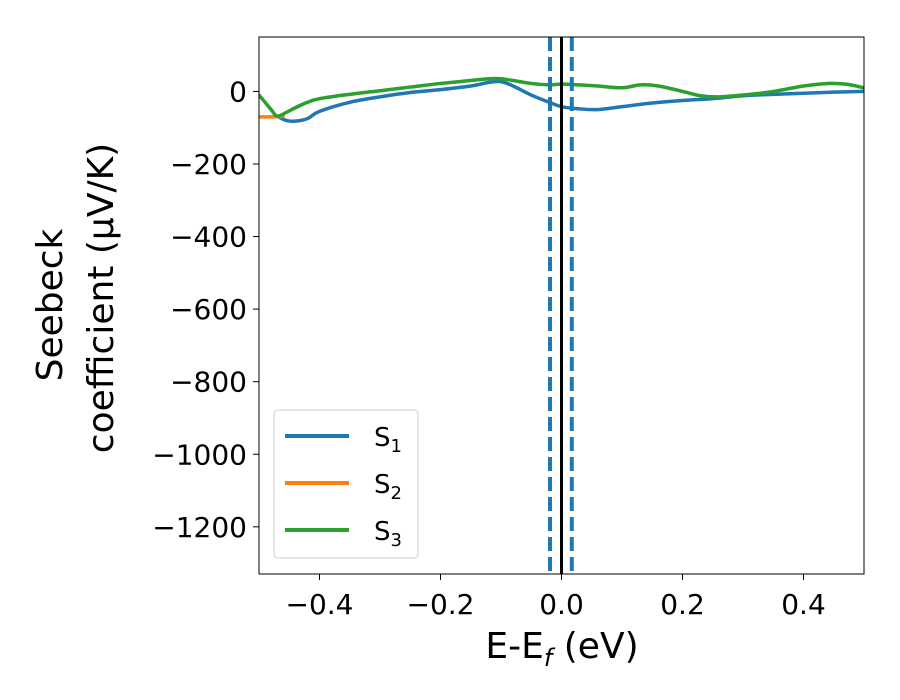  I want to click on y-axis-label-line2: coefficient (μV/K), so click(101, 298).